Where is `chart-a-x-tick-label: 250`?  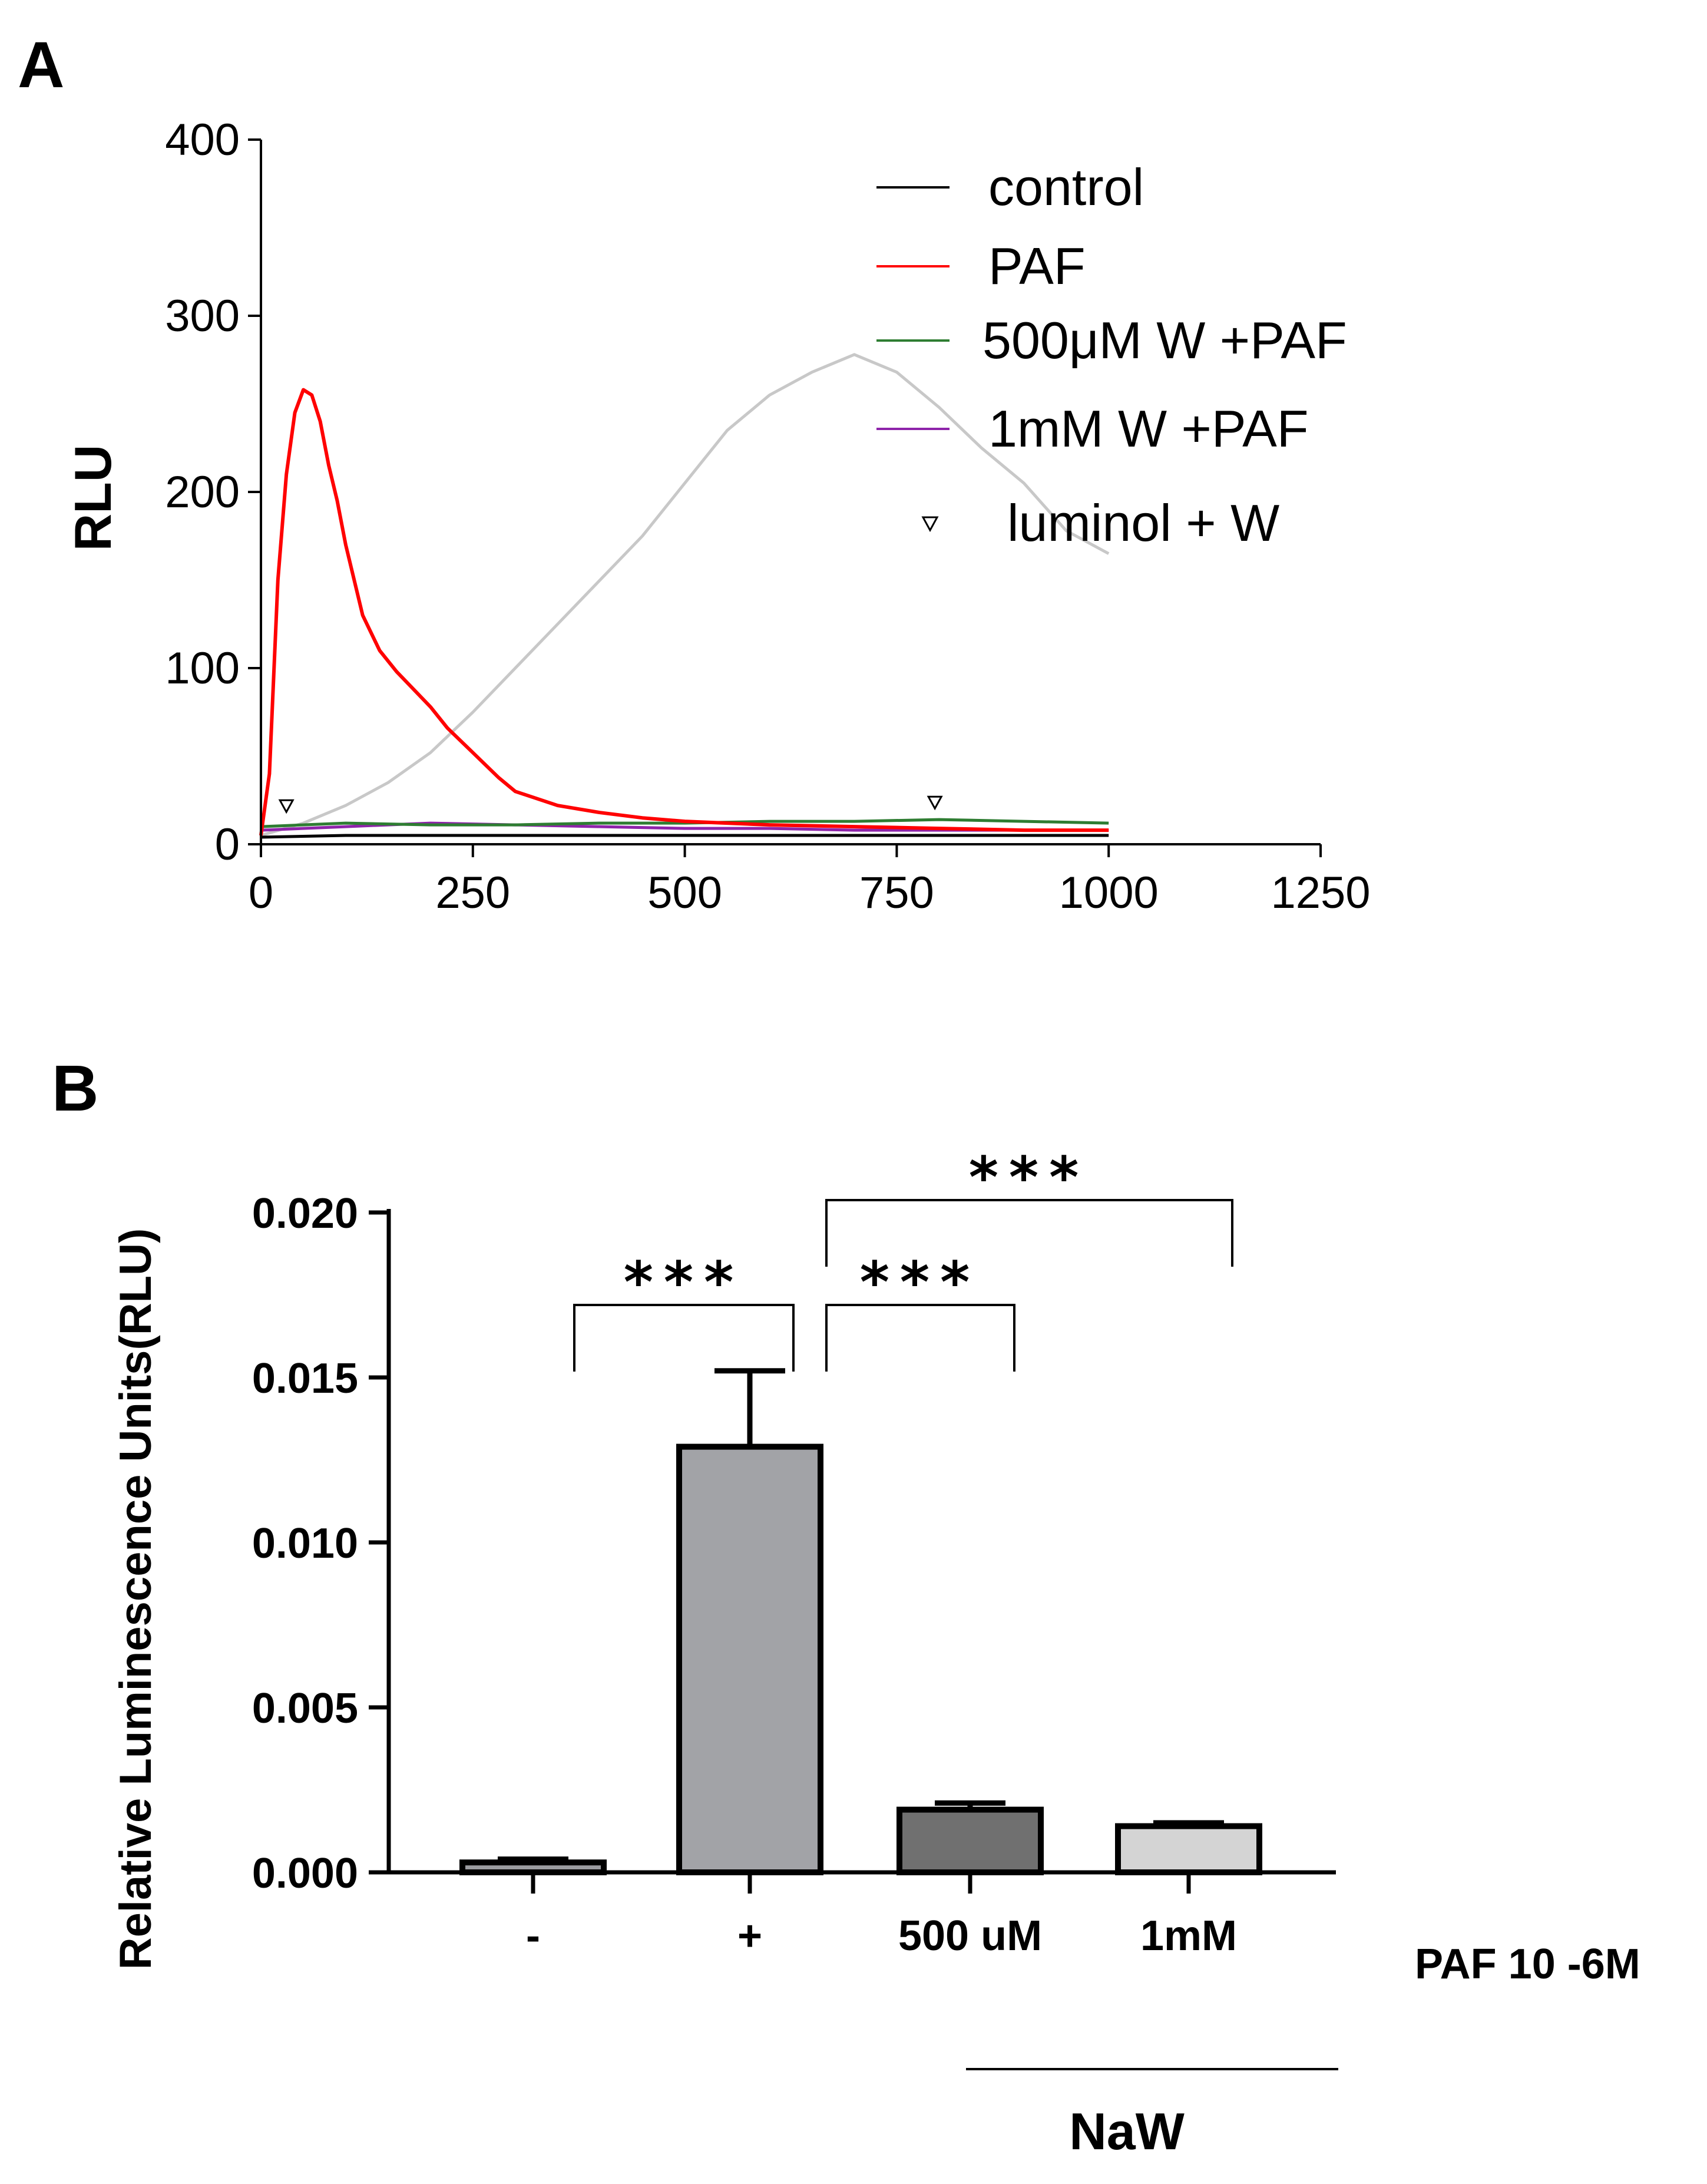
chart-a-x-tick-label: 250 is located at coordinates (472, 893).